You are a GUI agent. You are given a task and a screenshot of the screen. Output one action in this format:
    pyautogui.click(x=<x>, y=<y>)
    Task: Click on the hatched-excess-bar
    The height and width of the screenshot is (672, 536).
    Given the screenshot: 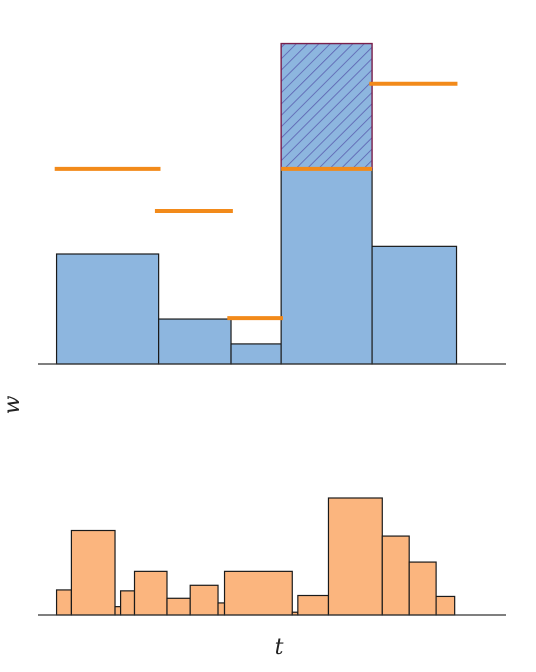 What is the action you would take?
    pyautogui.click(x=326, y=106)
    